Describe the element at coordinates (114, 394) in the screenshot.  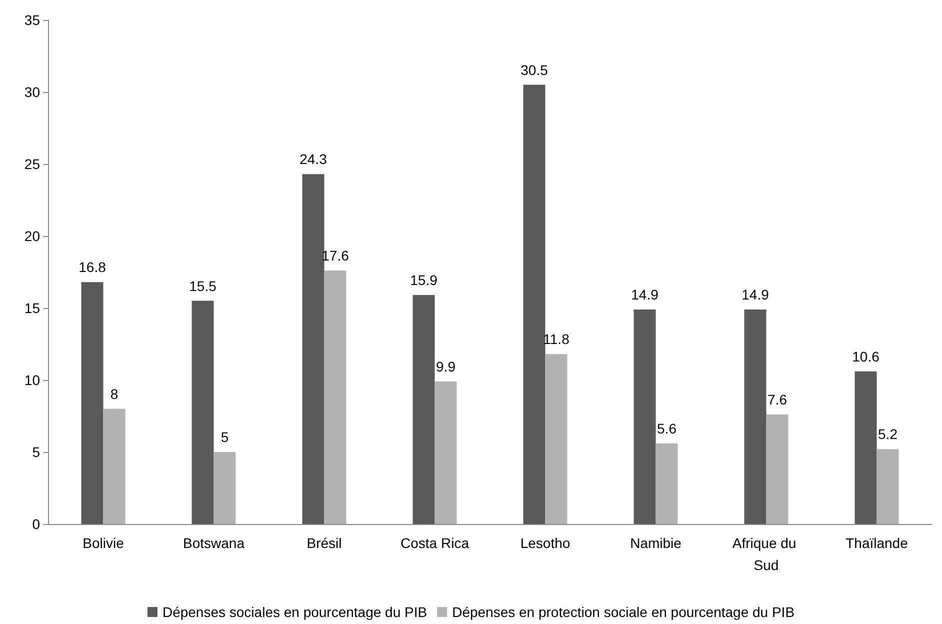
I see `data-label: 8` at that location.